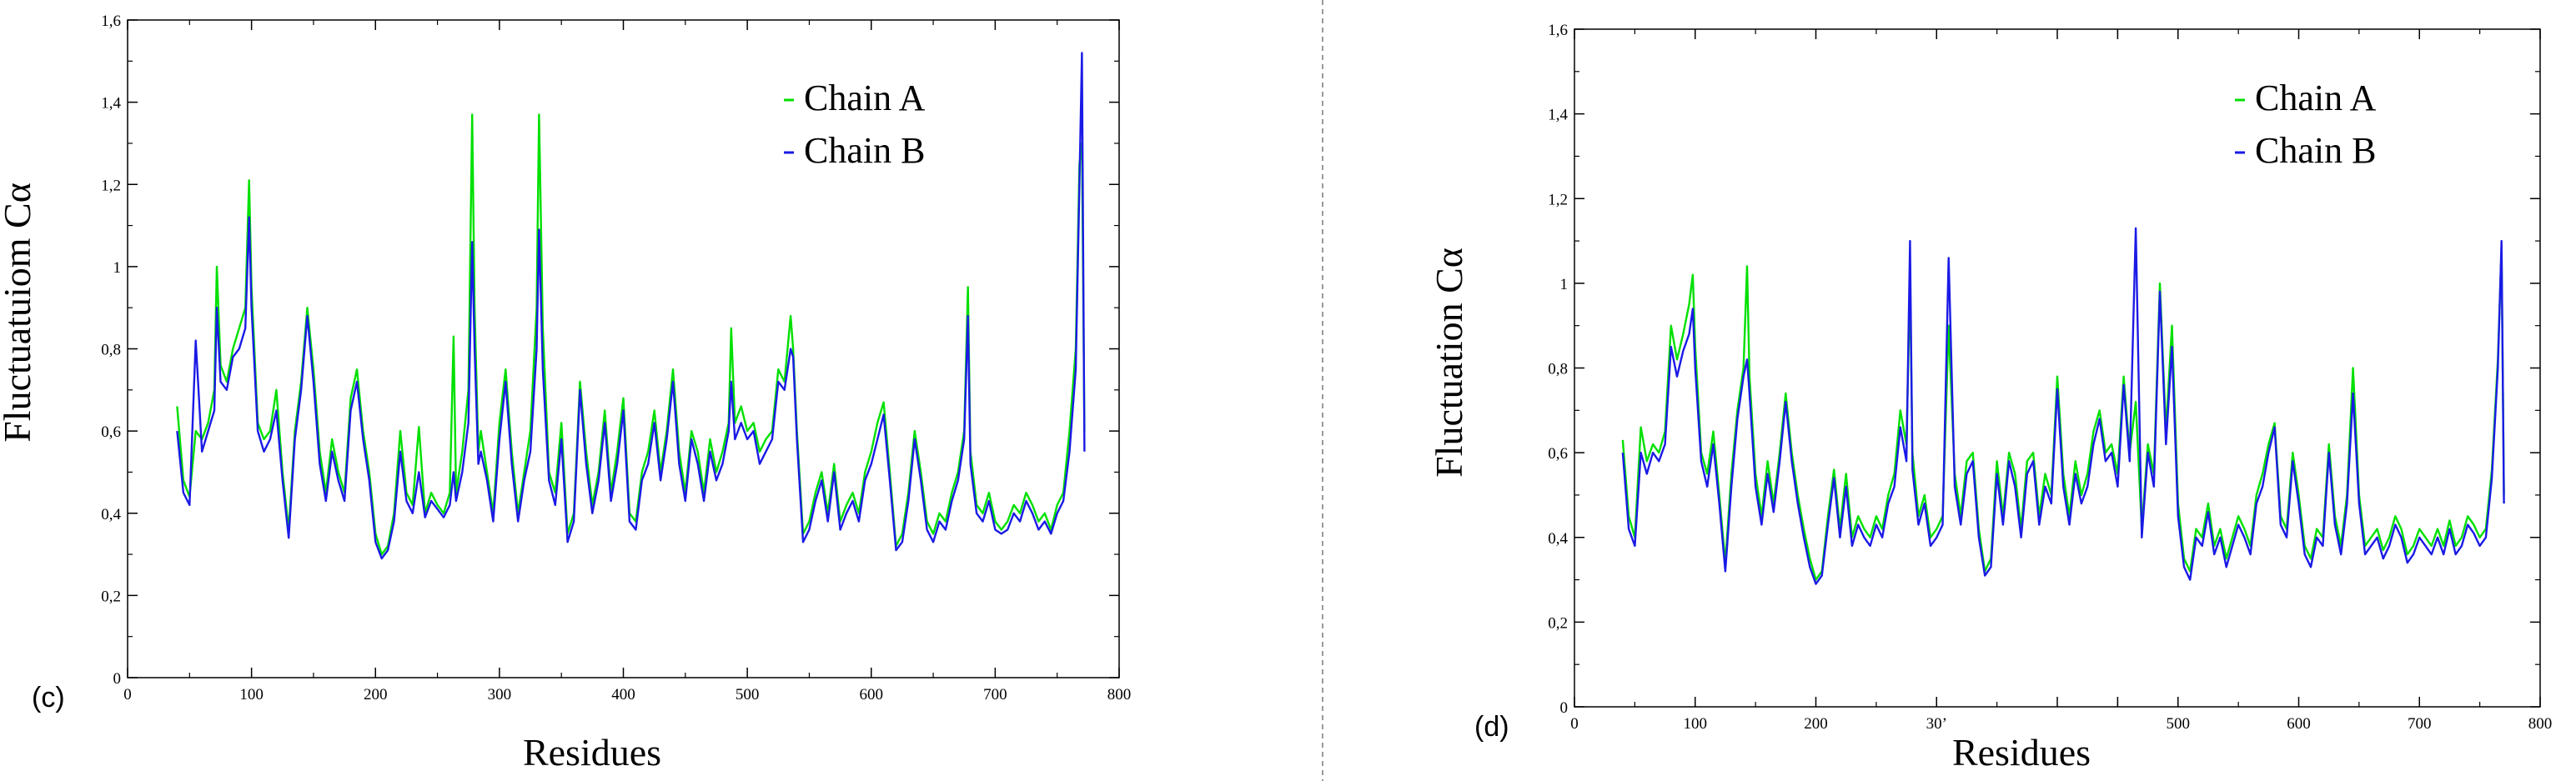  What do you see at coordinates (48, 697) in the screenshot?
I see `panel-label: (c)` at bounding box center [48, 697].